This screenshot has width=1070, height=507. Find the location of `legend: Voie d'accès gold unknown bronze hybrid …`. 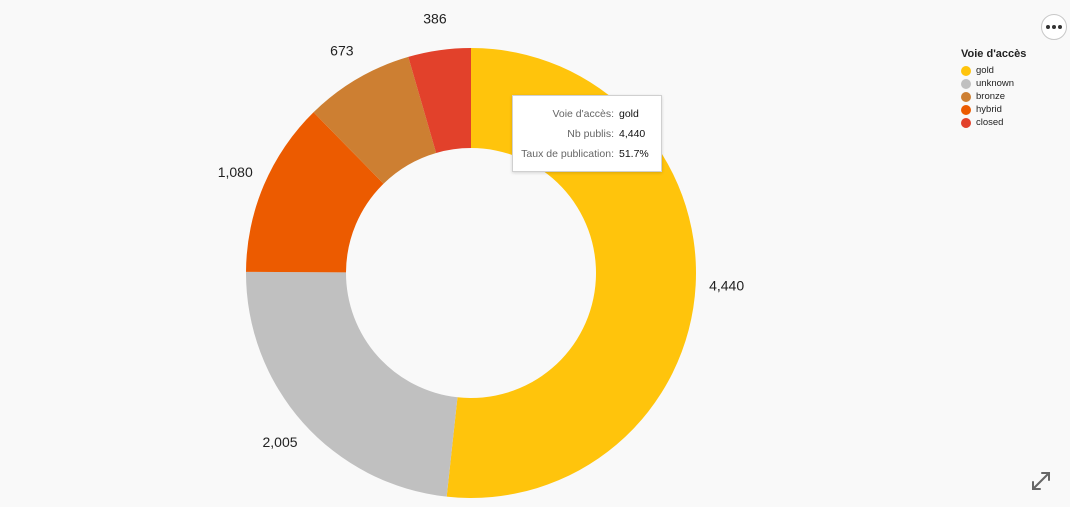

legend: Voie d'accès gold unknown bronze hybrid … is located at coordinates (993, 88).